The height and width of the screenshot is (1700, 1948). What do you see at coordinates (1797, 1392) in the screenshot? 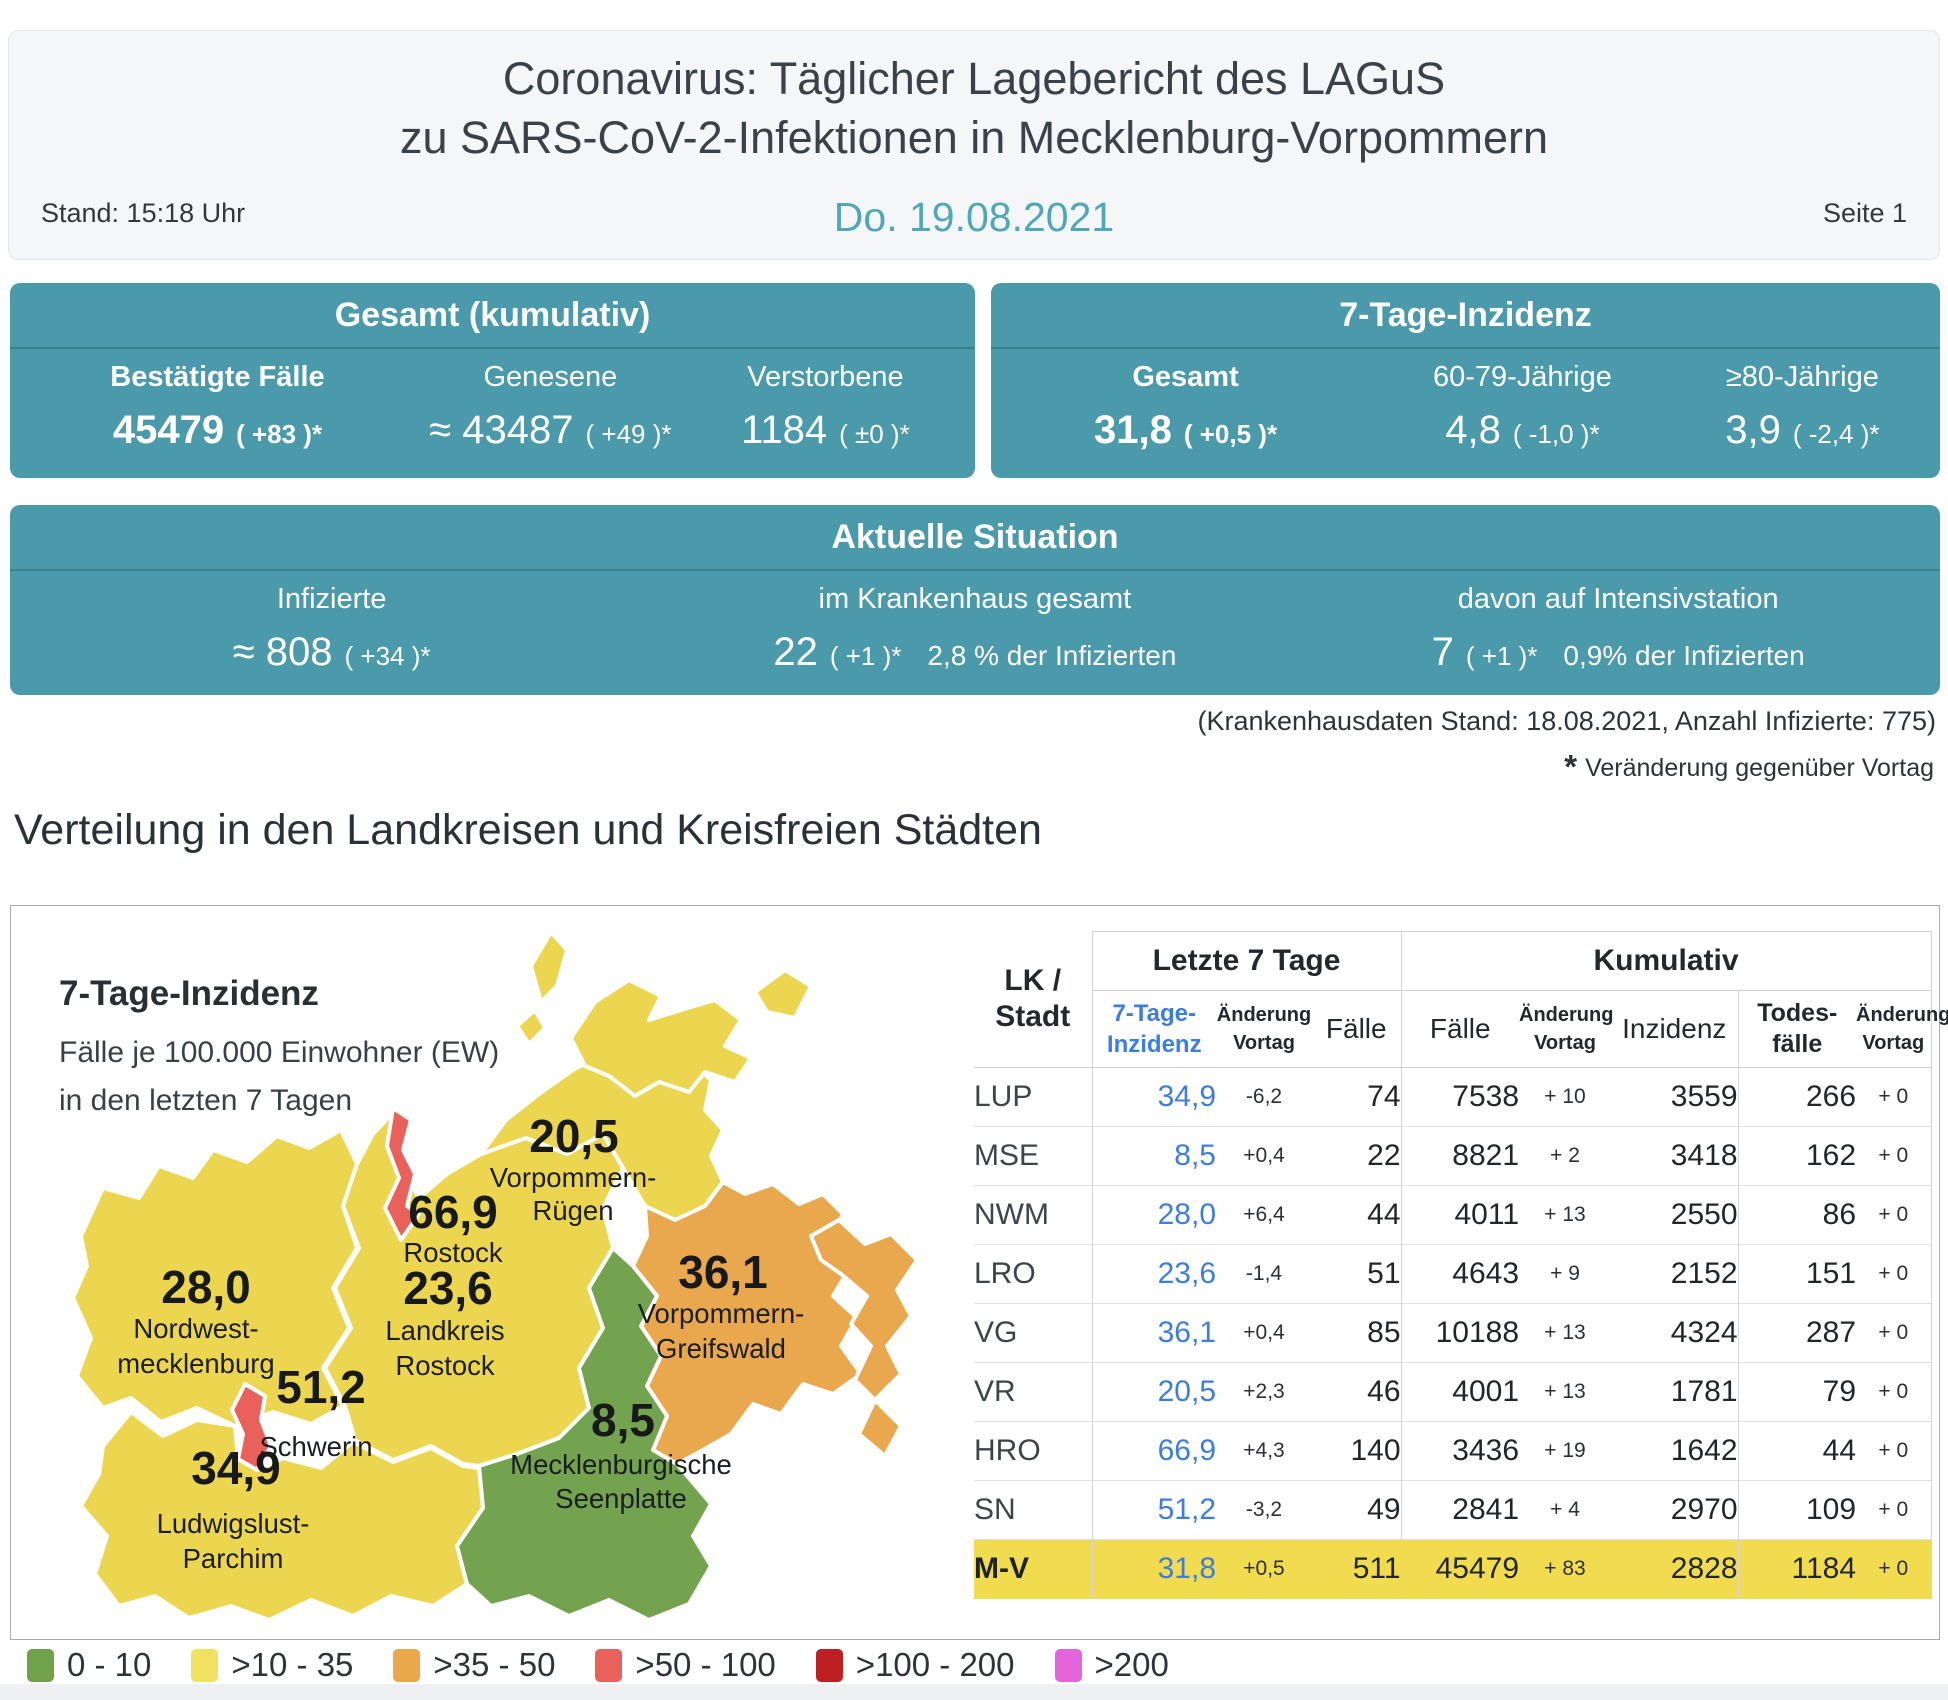
I see `cell-tf: 79` at bounding box center [1797, 1392].